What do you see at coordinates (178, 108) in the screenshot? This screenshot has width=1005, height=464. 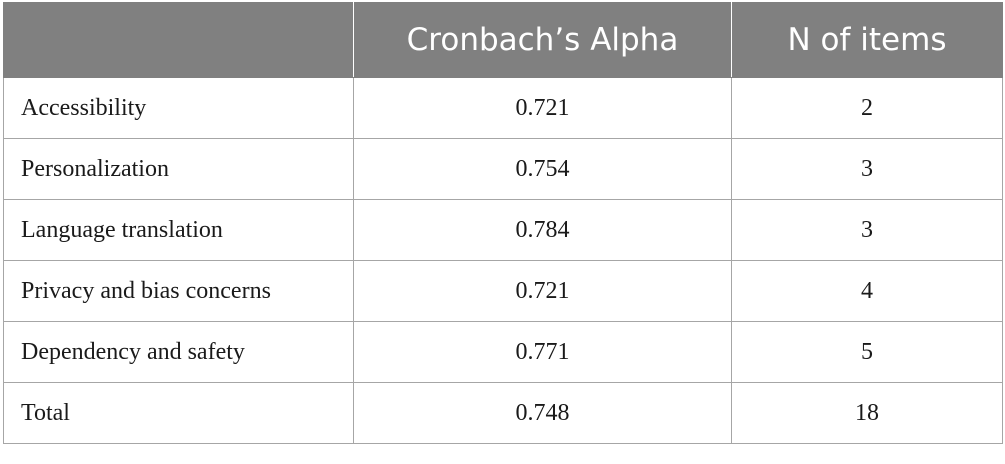 I see `row-label: Accessibility` at bounding box center [178, 108].